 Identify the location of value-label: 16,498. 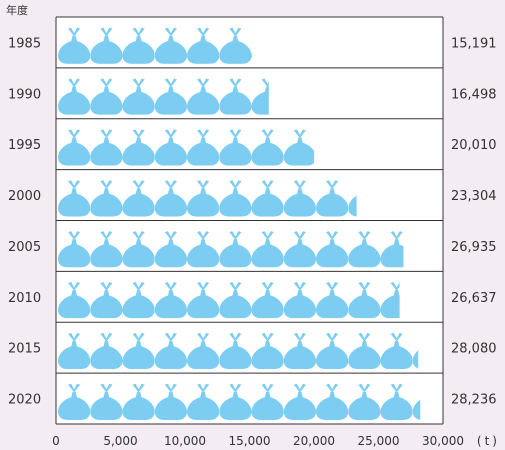
(474, 94).